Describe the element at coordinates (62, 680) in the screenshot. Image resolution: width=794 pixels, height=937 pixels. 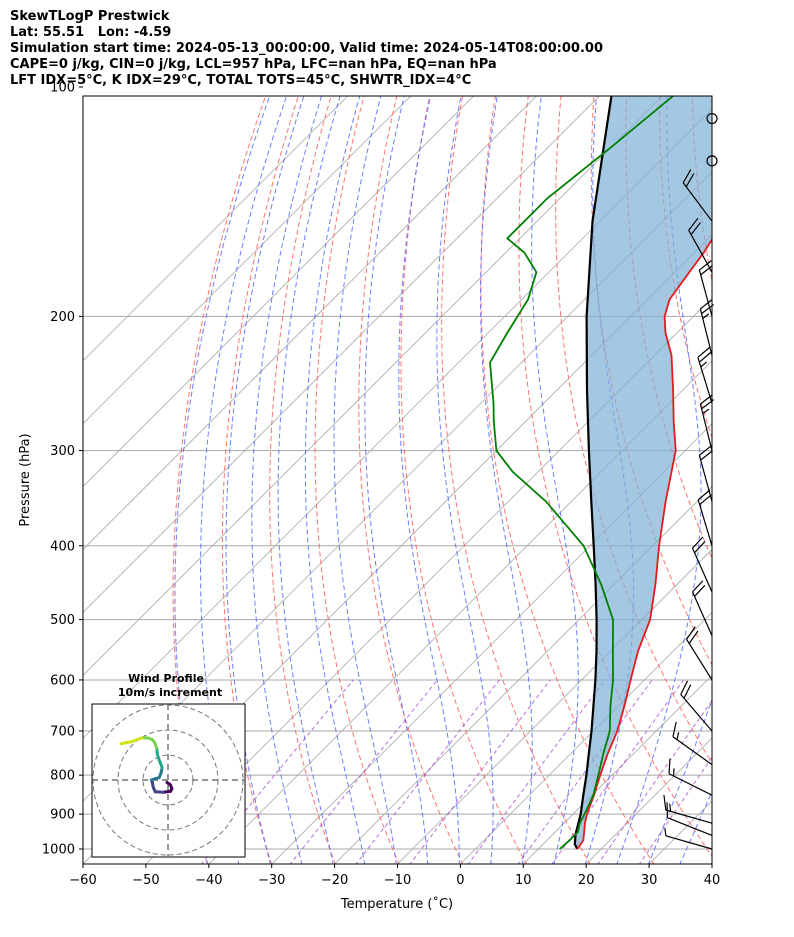
I see `y-tick-label: 600` at that location.